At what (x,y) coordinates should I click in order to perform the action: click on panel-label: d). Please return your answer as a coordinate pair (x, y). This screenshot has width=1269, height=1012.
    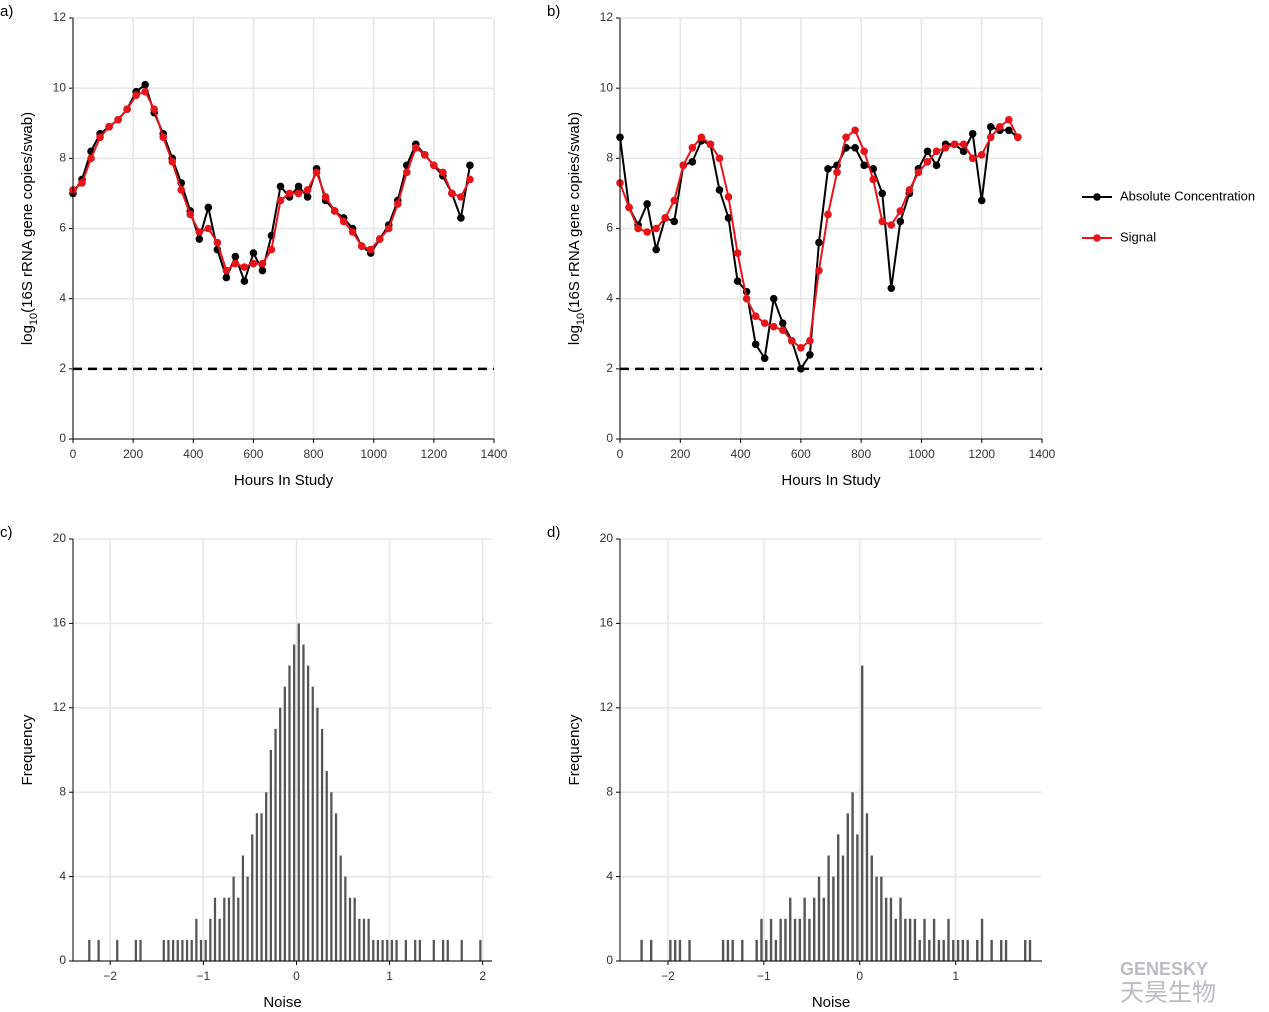
    Looking at the image, I should click on (553, 532).